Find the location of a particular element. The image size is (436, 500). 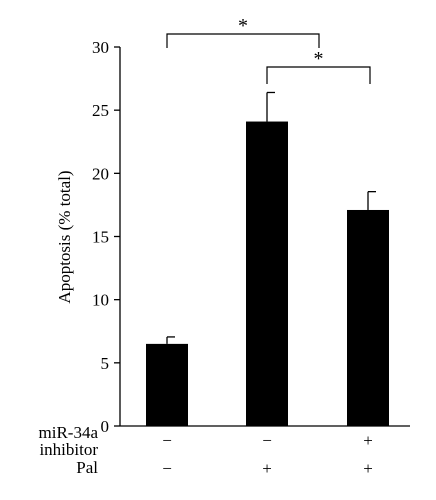

y-tick-label: 25 is located at coordinates (100, 110).